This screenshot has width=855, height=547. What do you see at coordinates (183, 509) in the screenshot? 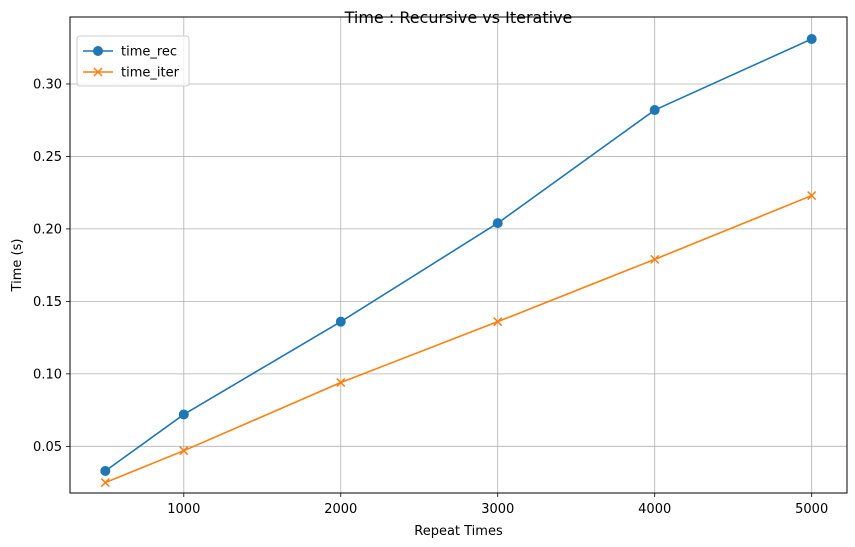
I see `x-tick-label: 1000` at bounding box center [183, 509].